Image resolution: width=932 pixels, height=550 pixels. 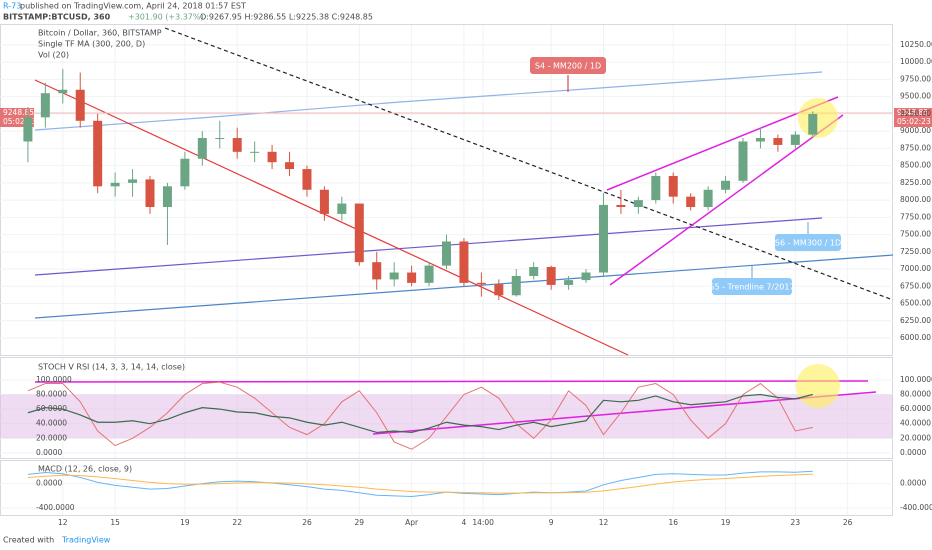 I want to click on annotation: S5 - Trendline 7/2017, so click(x=751, y=287).